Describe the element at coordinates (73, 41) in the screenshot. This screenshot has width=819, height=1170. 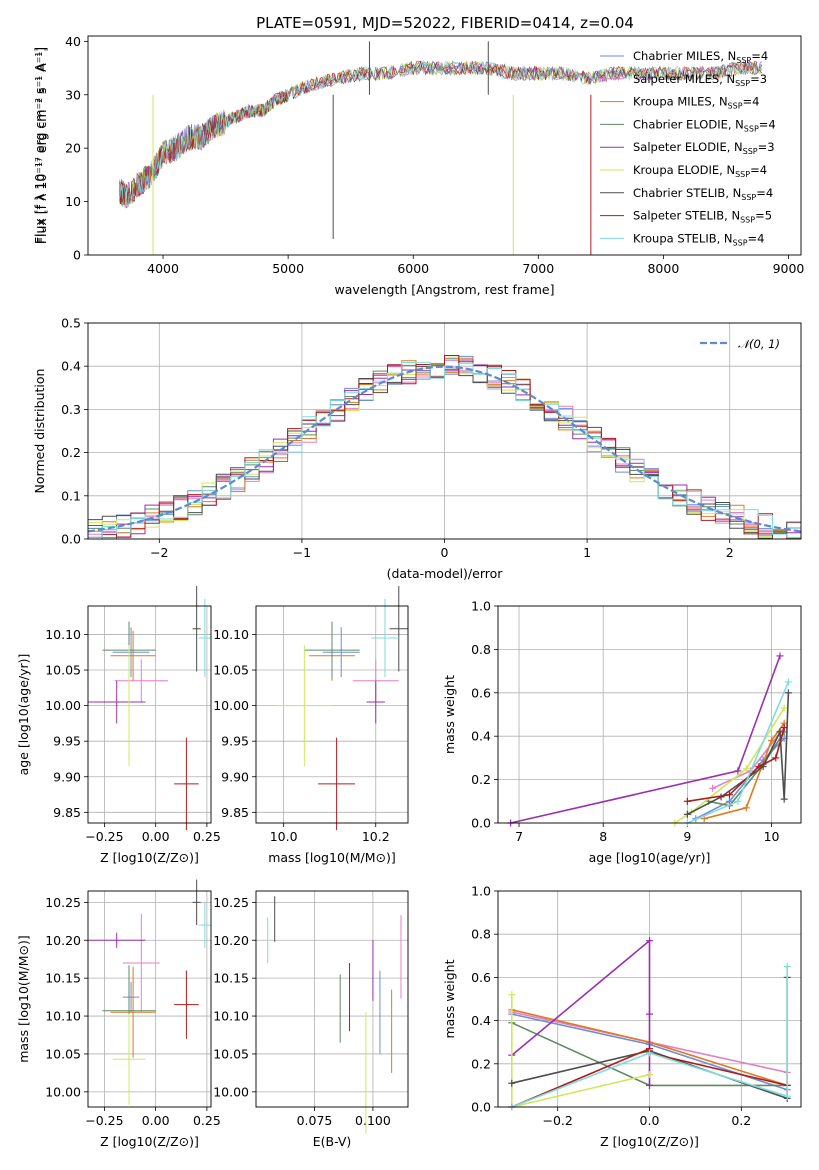
I see `y-tick-label: 40` at that location.